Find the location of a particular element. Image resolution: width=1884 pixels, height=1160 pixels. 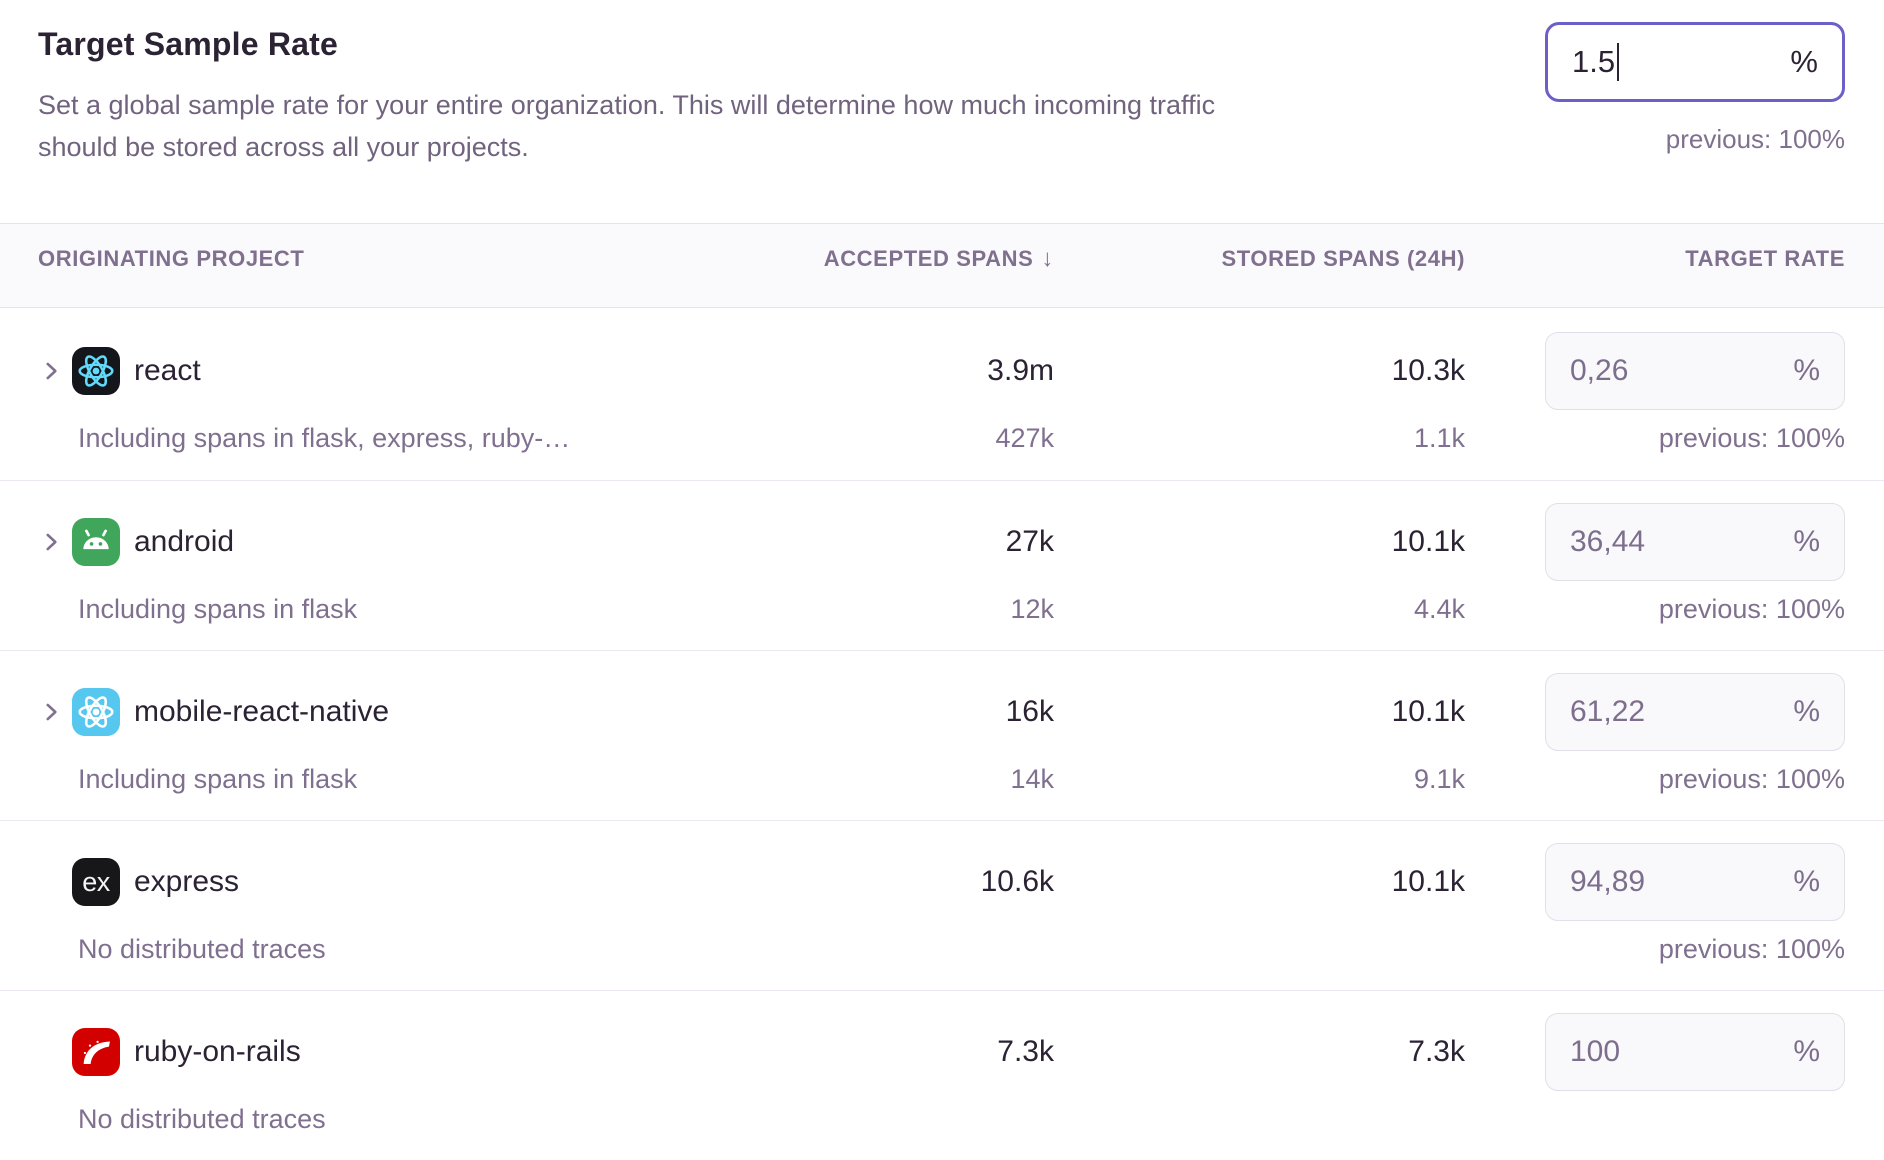

react-native-platform-icon is located at coordinates (96, 712).